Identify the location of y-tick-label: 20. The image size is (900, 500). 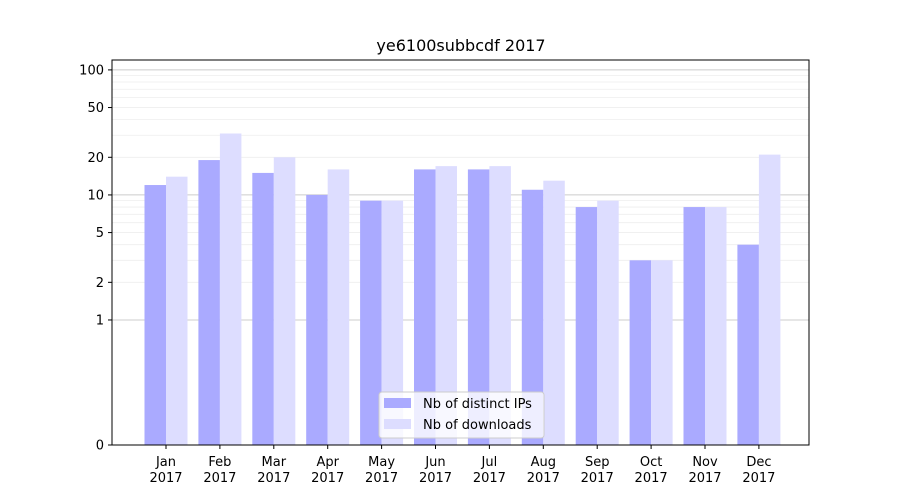
(95, 158).